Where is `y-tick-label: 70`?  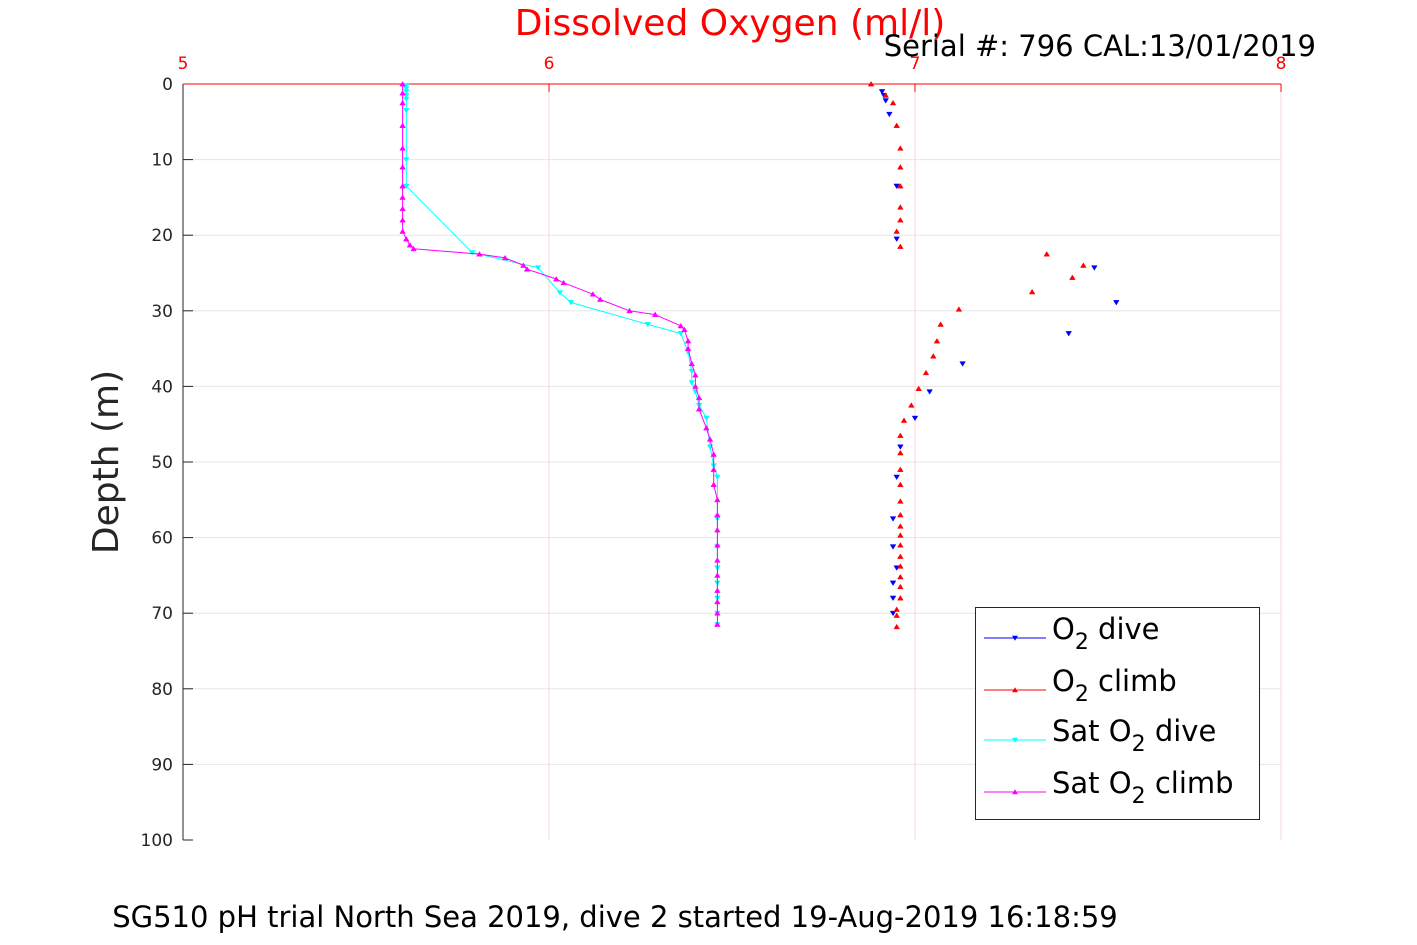
y-tick-label: 70 is located at coordinates (162, 614).